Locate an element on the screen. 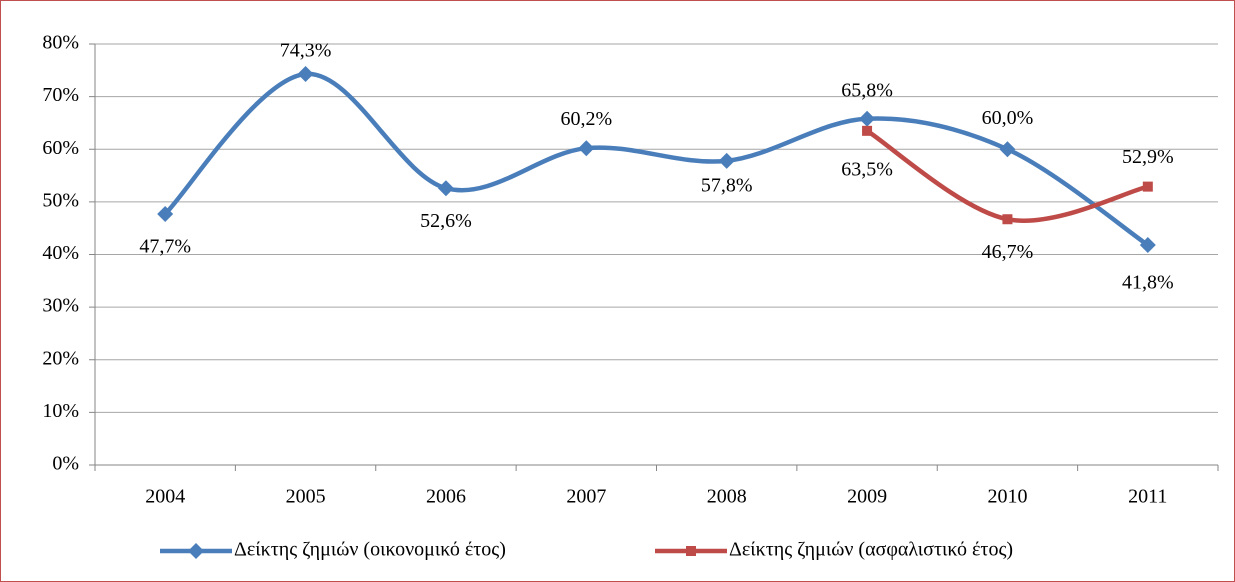  legend-label: Δείκτης ζημιών (οικονομικό έτος) is located at coordinates (370, 550).